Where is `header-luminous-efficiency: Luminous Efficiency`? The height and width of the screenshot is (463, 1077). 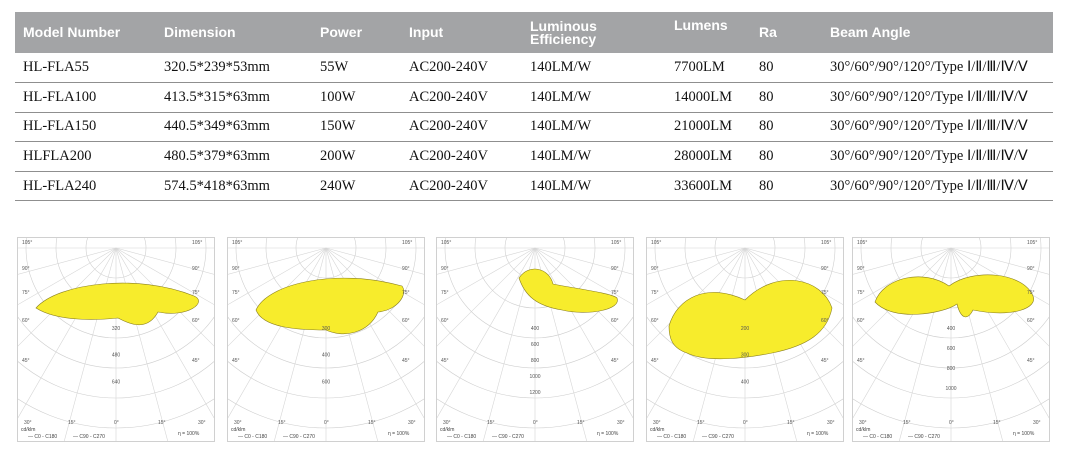
header-luminous-efficiency: Luminous Efficiency is located at coordinates (563, 32).